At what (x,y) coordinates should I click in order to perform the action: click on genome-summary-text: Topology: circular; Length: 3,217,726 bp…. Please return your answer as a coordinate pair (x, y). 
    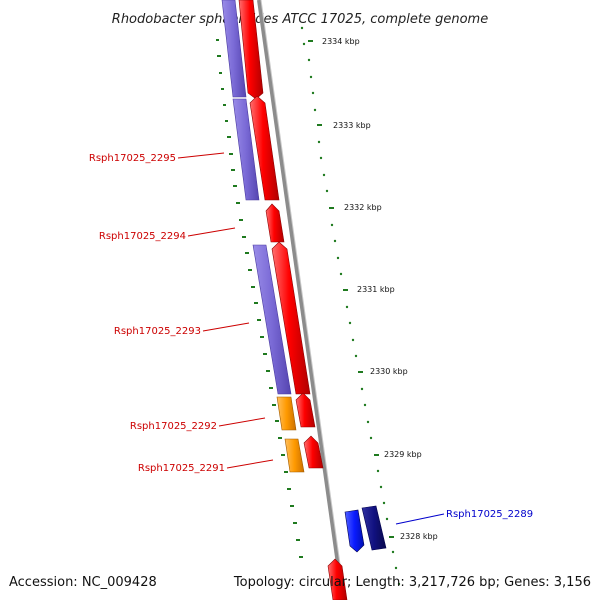
    Looking at the image, I should click on (412, 582).